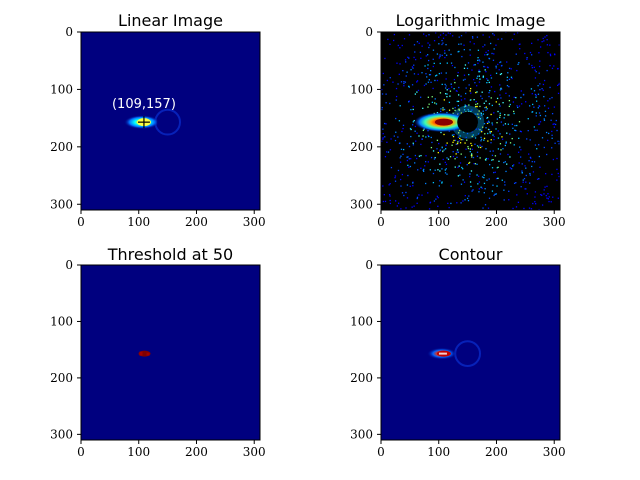 This screenshot has height=480, width=640. What do you see at coordinates (61, 434) in the screenshot?
I see `y-tick-label: 300` at bounding box center [61, 434].